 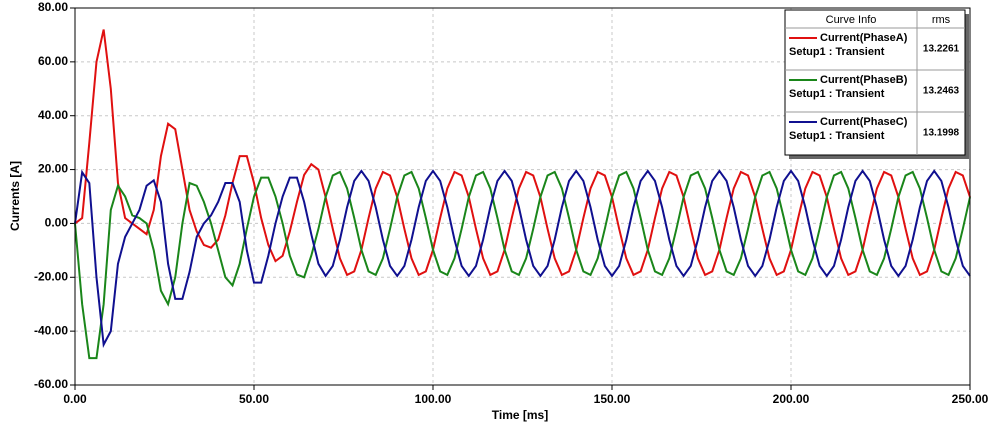 What do you see at coordinates (15, 196) in the screenshot?
I see `y-axis-label: Currents [A]` at bounding box center [15, 196].